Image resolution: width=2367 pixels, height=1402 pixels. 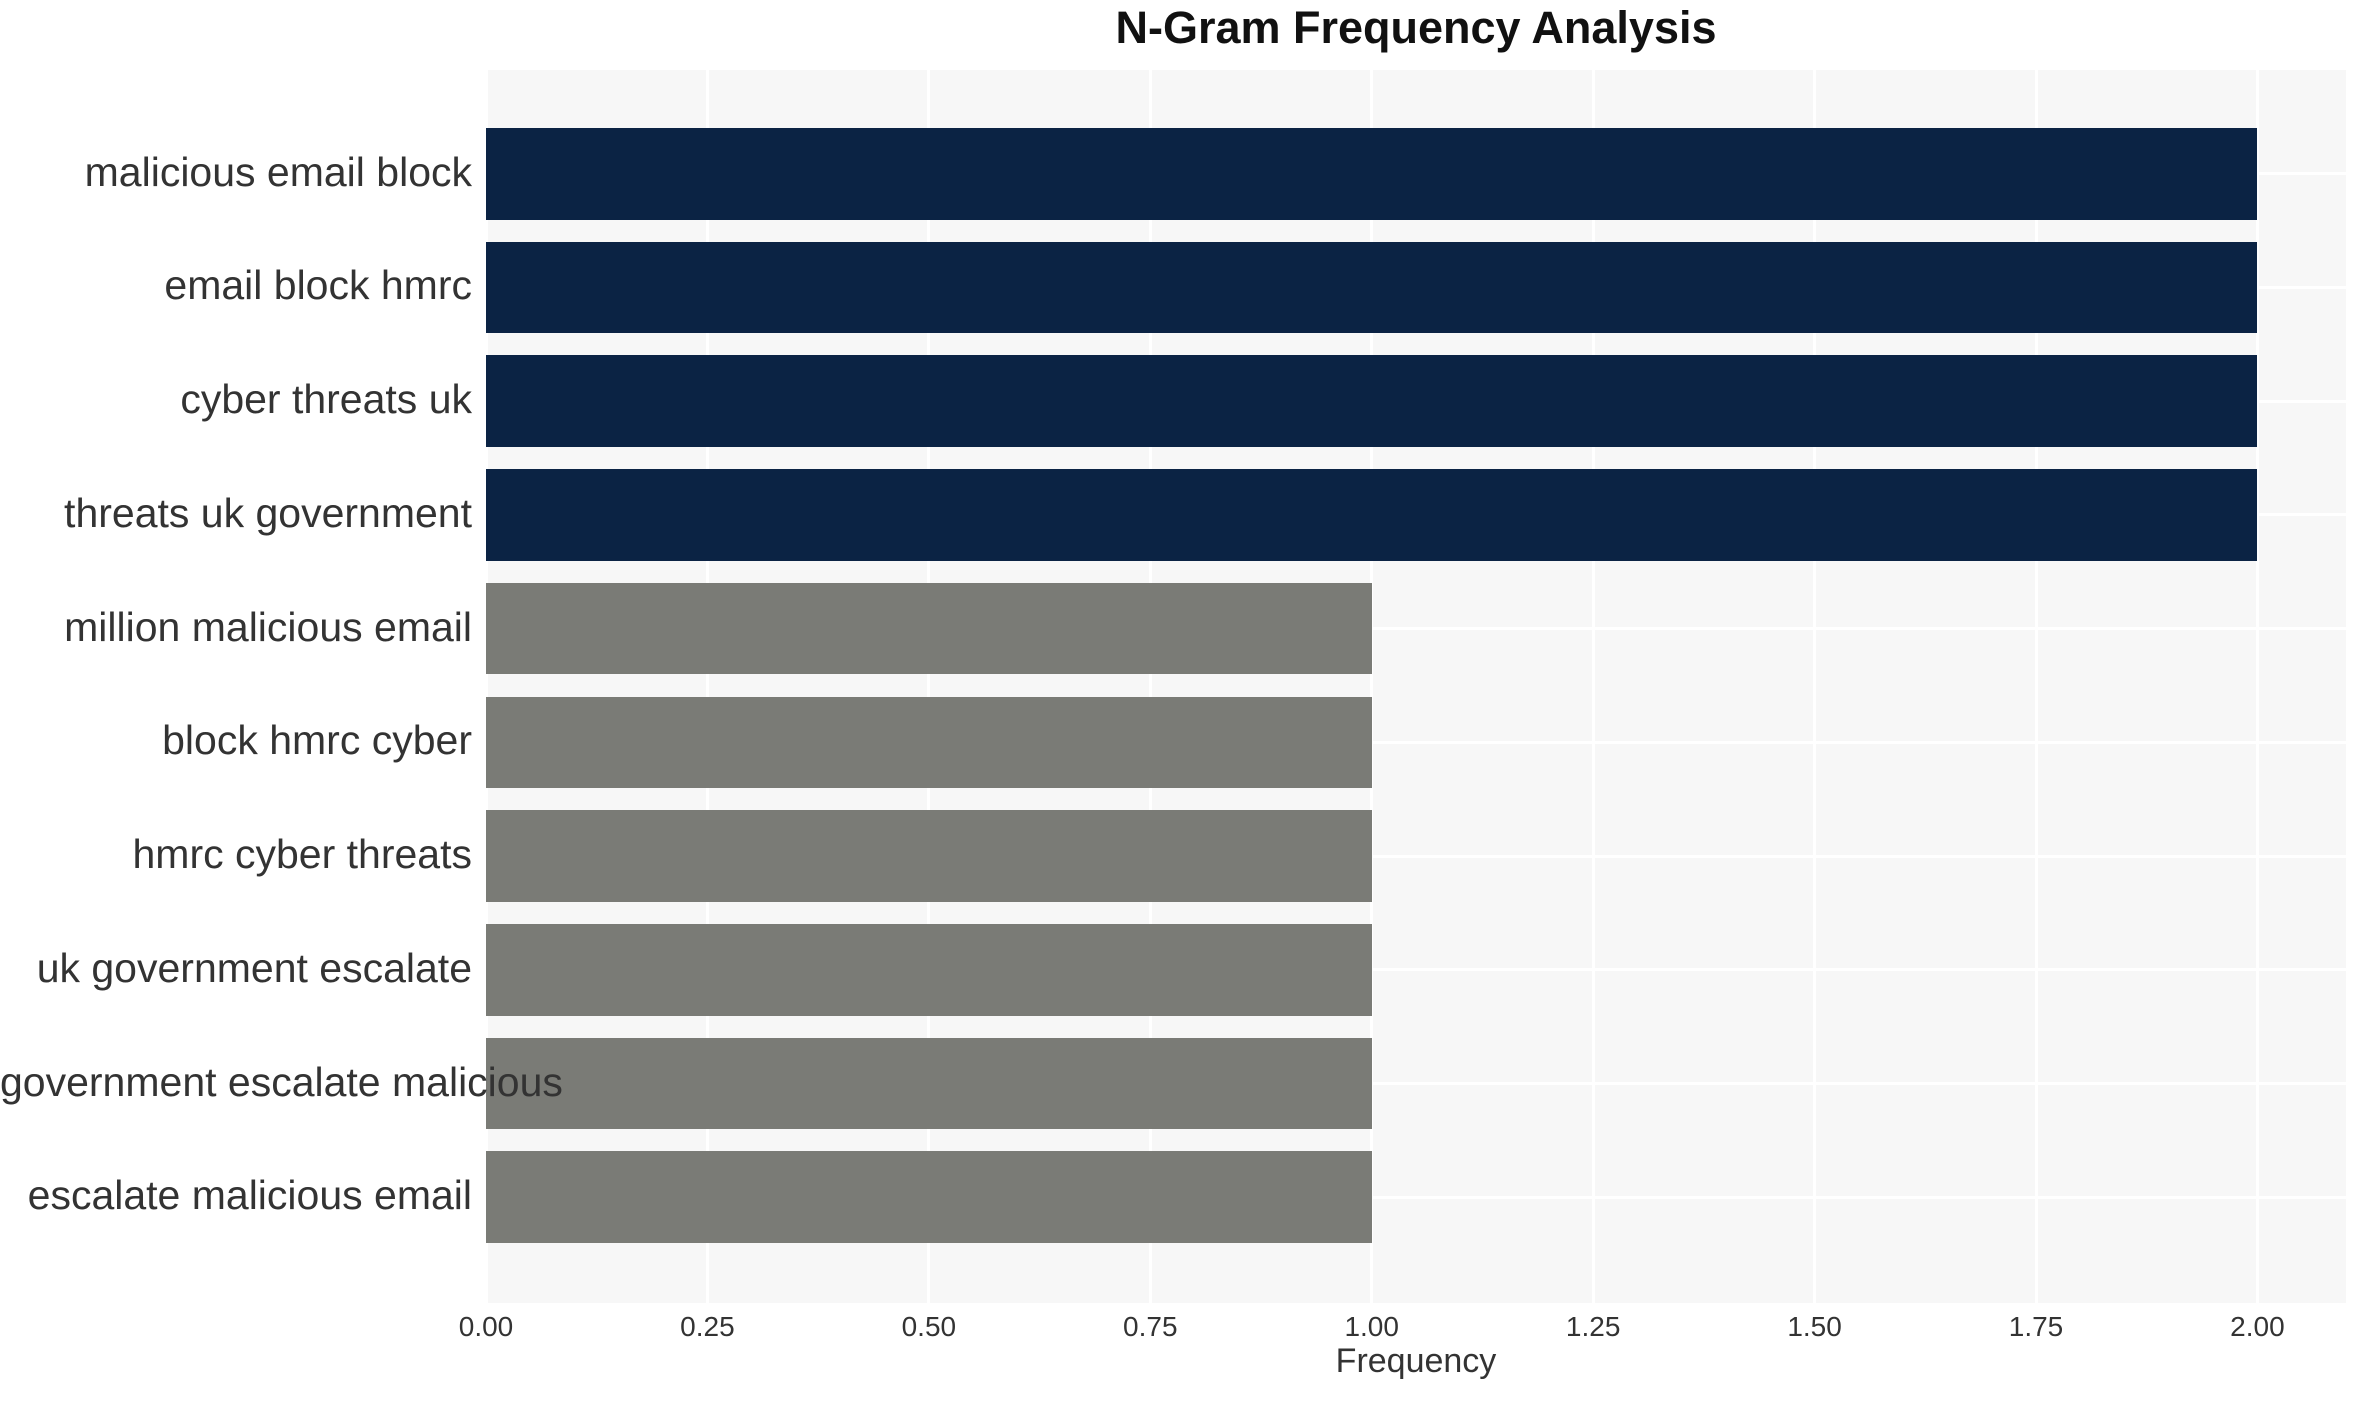 I want to click on category-label: email block hmrc, so click(x=318, y=285).